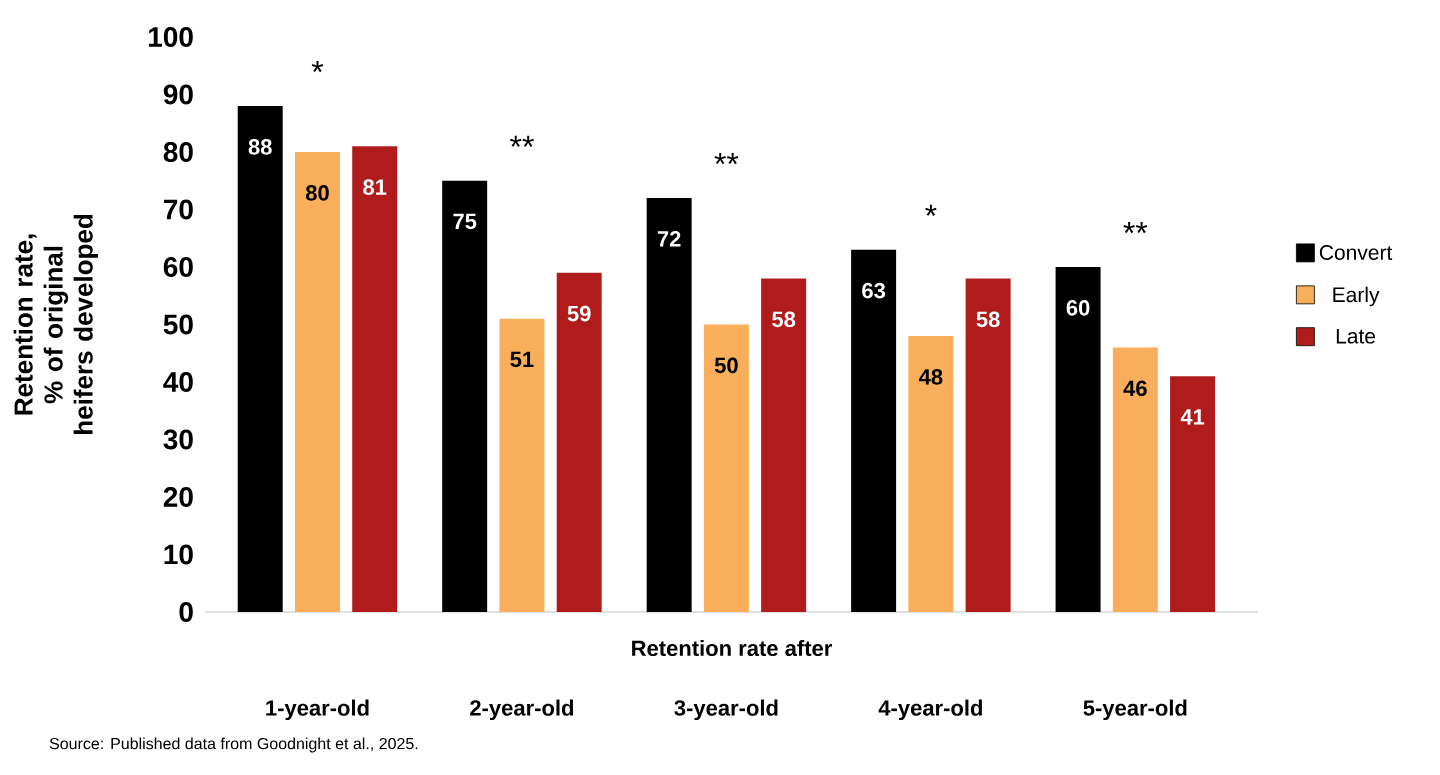 The width and height of the screenshot is (1440, 775). I want to click on legend-label: Early, so click(1356, 296).